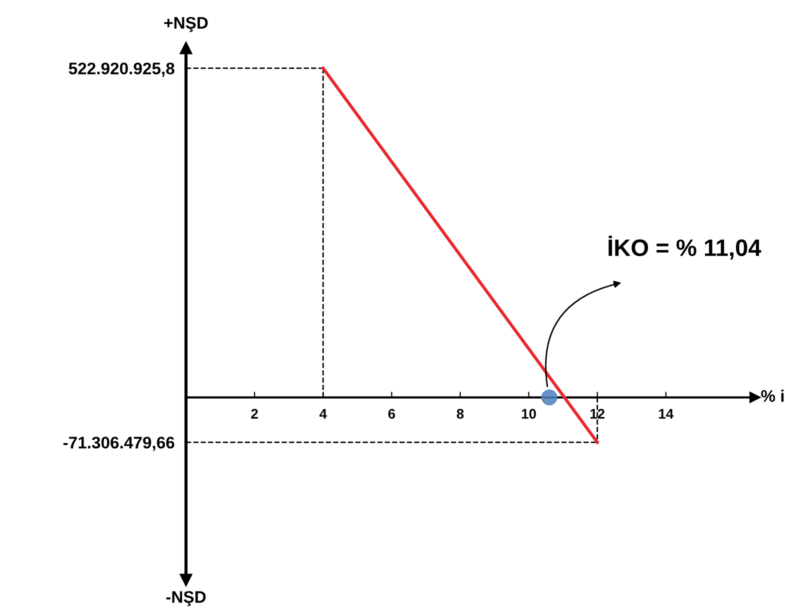  Describe the element at coordinates (666, 414) in the screenshot. I see `x-tick-label: 14` at that location.